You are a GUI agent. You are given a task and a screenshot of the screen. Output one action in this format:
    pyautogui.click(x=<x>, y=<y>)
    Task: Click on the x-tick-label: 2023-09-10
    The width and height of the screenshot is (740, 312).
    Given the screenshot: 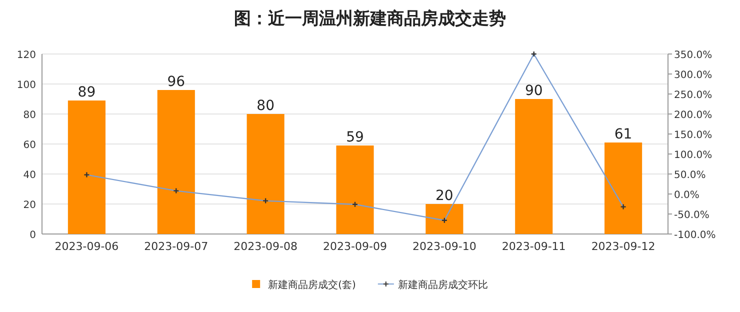 What is the action you would take?
    pyautogui.click(x=444, y=246)
    